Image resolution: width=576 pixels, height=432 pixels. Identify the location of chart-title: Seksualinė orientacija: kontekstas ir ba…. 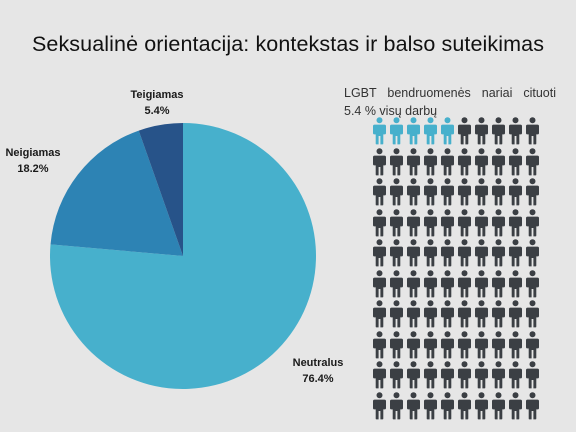
(288, 44).